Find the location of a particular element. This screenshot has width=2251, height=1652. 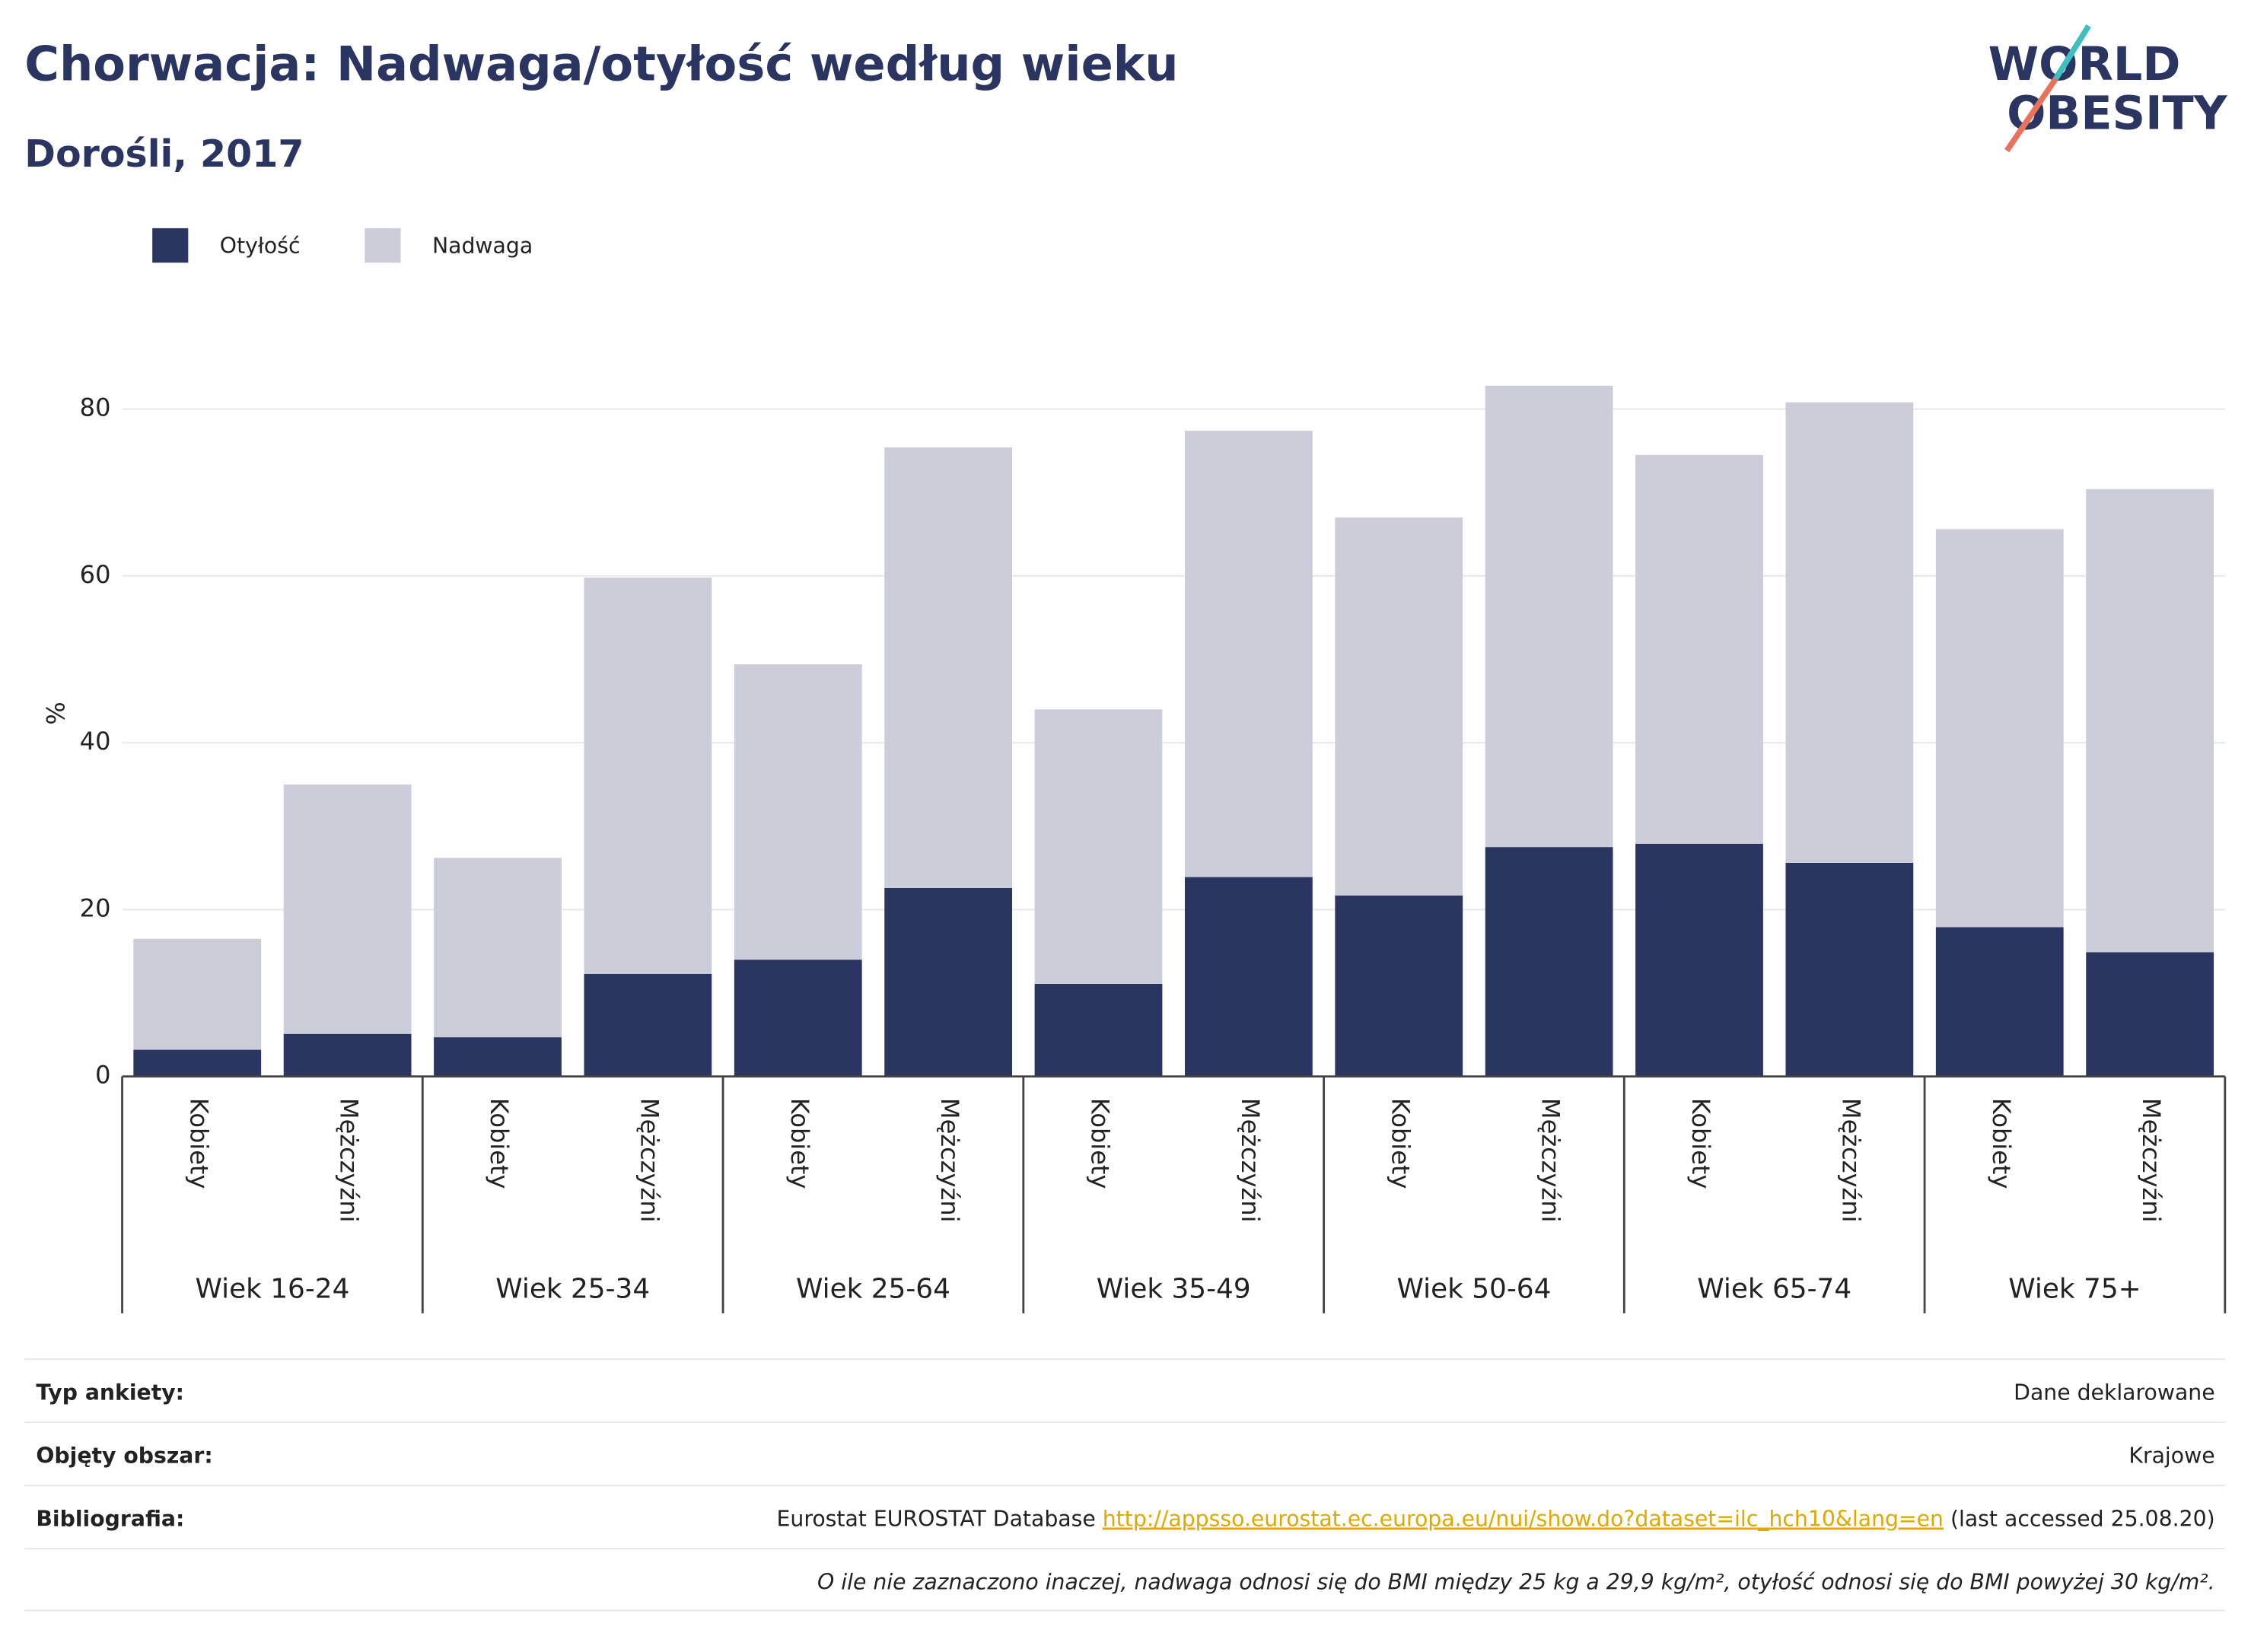

footer-label: Bibliografia: is located at coordinates (110, 1518).